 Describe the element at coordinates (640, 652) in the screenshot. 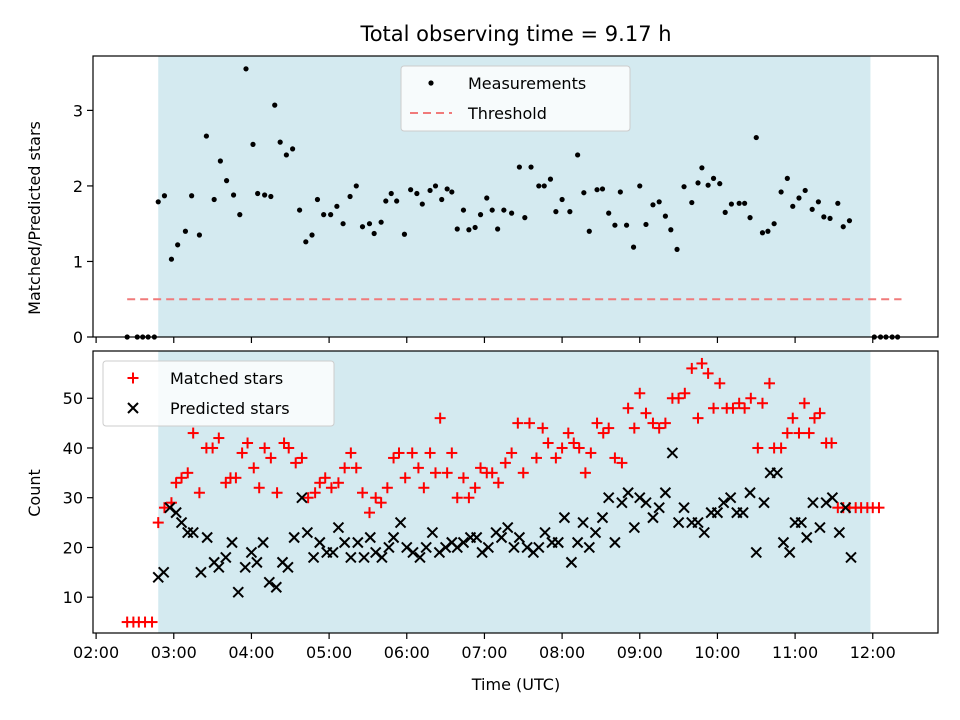

I see `x-tick-label: 09:00` at that location.